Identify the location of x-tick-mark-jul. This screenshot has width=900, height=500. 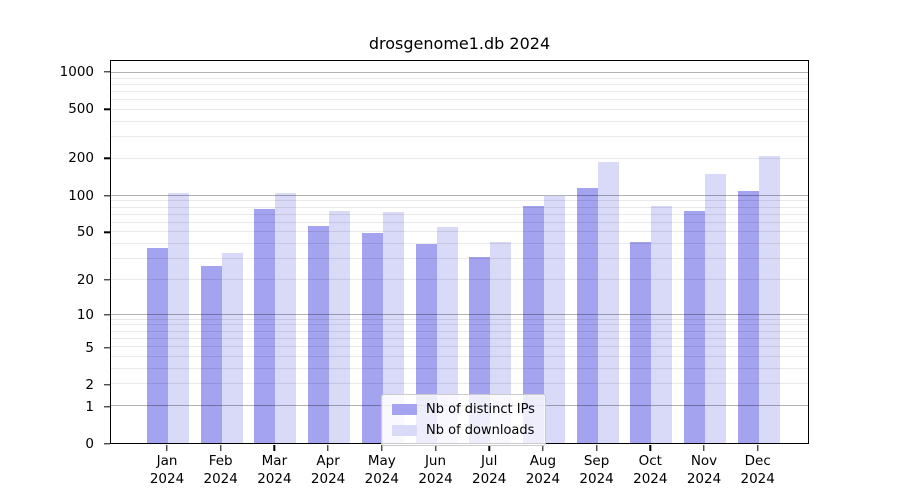
(489, 448).